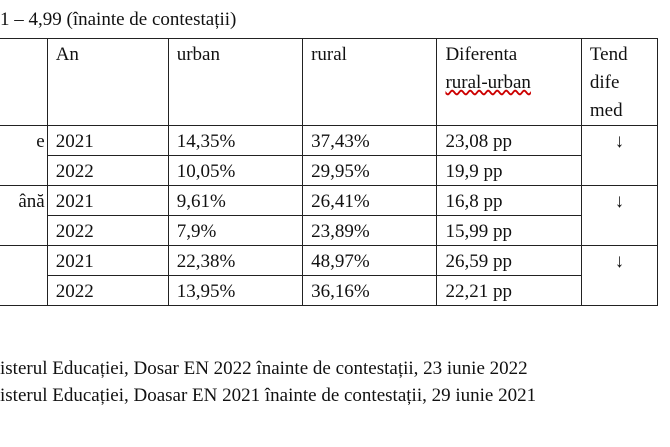  Describe the element at coordinates (370, 230) in the screenshot. I see `table-cell: 23,89%` at that location.